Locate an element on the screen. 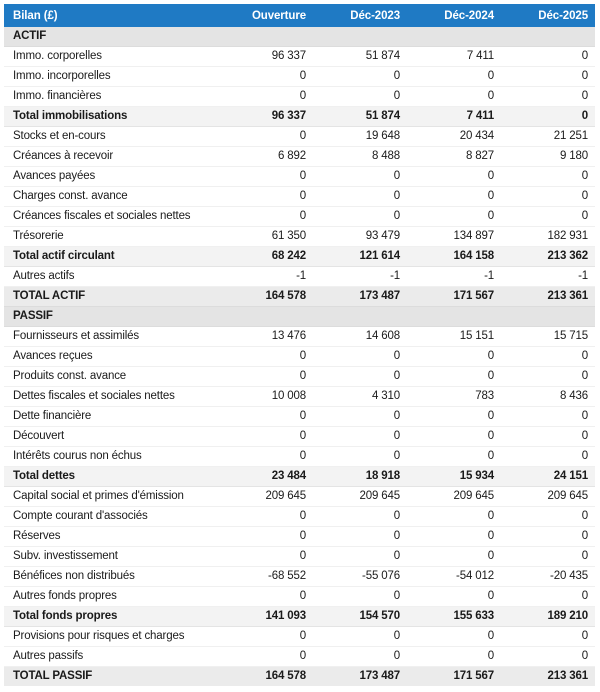 Image resolution: width=600 pixels, height=692 pixels. row-label: PASSIF is located at coordinates (111, 316).